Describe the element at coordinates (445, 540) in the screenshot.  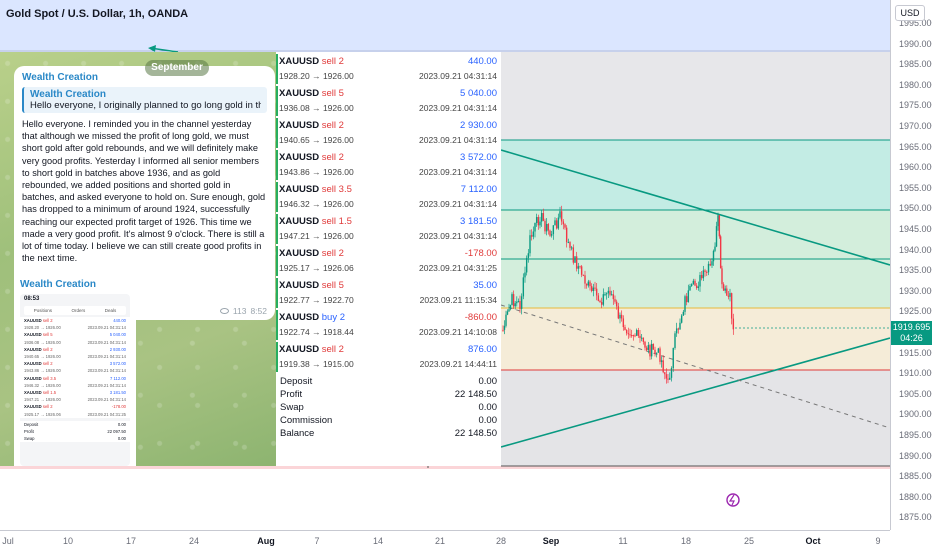
I see `time-axis: Jul 10 17 24 Aug 7 14 21 28 Sep 11 18 25 Oct 9` at that location.